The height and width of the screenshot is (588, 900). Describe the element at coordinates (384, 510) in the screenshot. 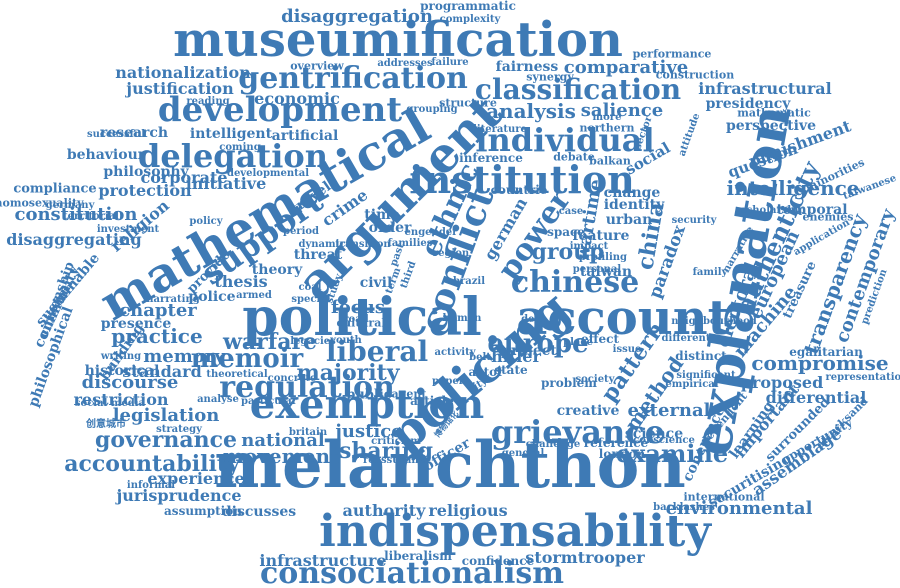

I see `word-authority: authority` at that location.